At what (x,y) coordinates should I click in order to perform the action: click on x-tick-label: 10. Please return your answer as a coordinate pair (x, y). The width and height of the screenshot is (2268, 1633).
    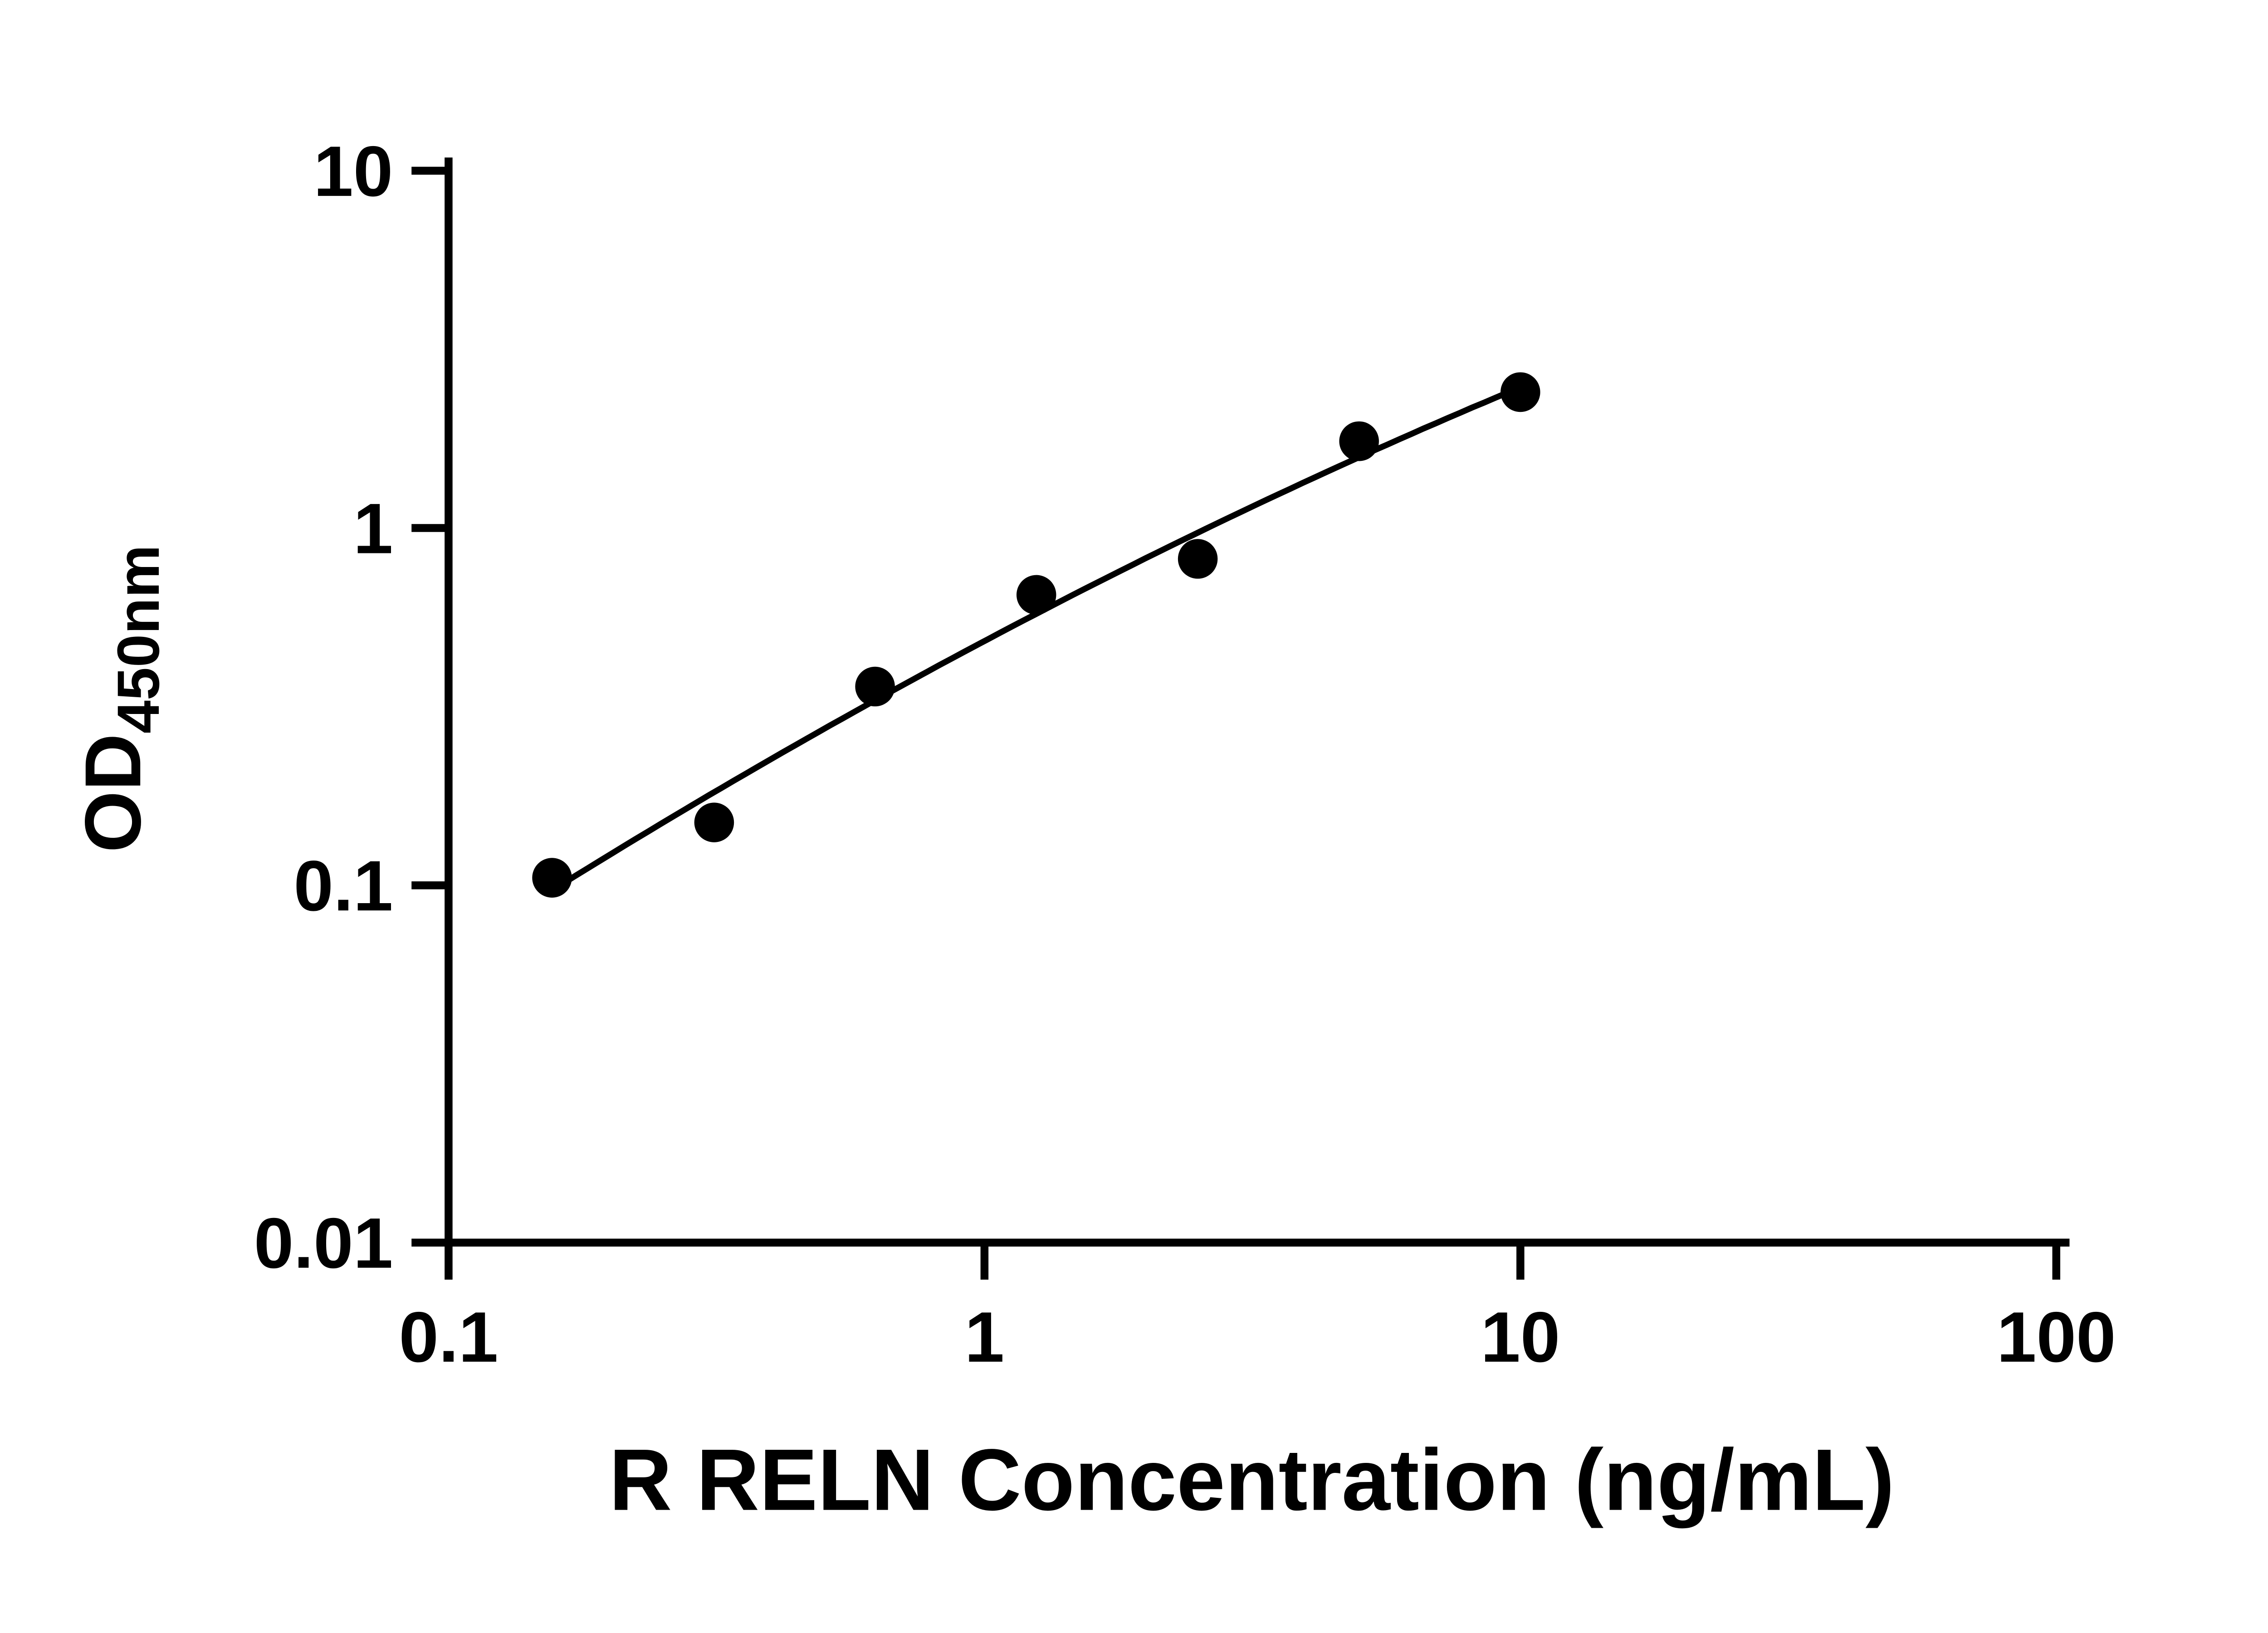
    Looking at the image, I should click on (1521, 1337).